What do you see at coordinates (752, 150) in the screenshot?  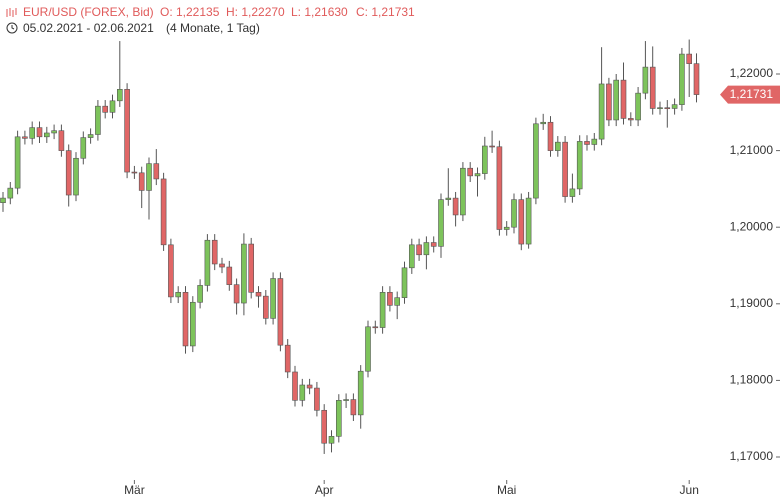 I see `y-tick-label: 1,21000` at bounding box center [752, 150].